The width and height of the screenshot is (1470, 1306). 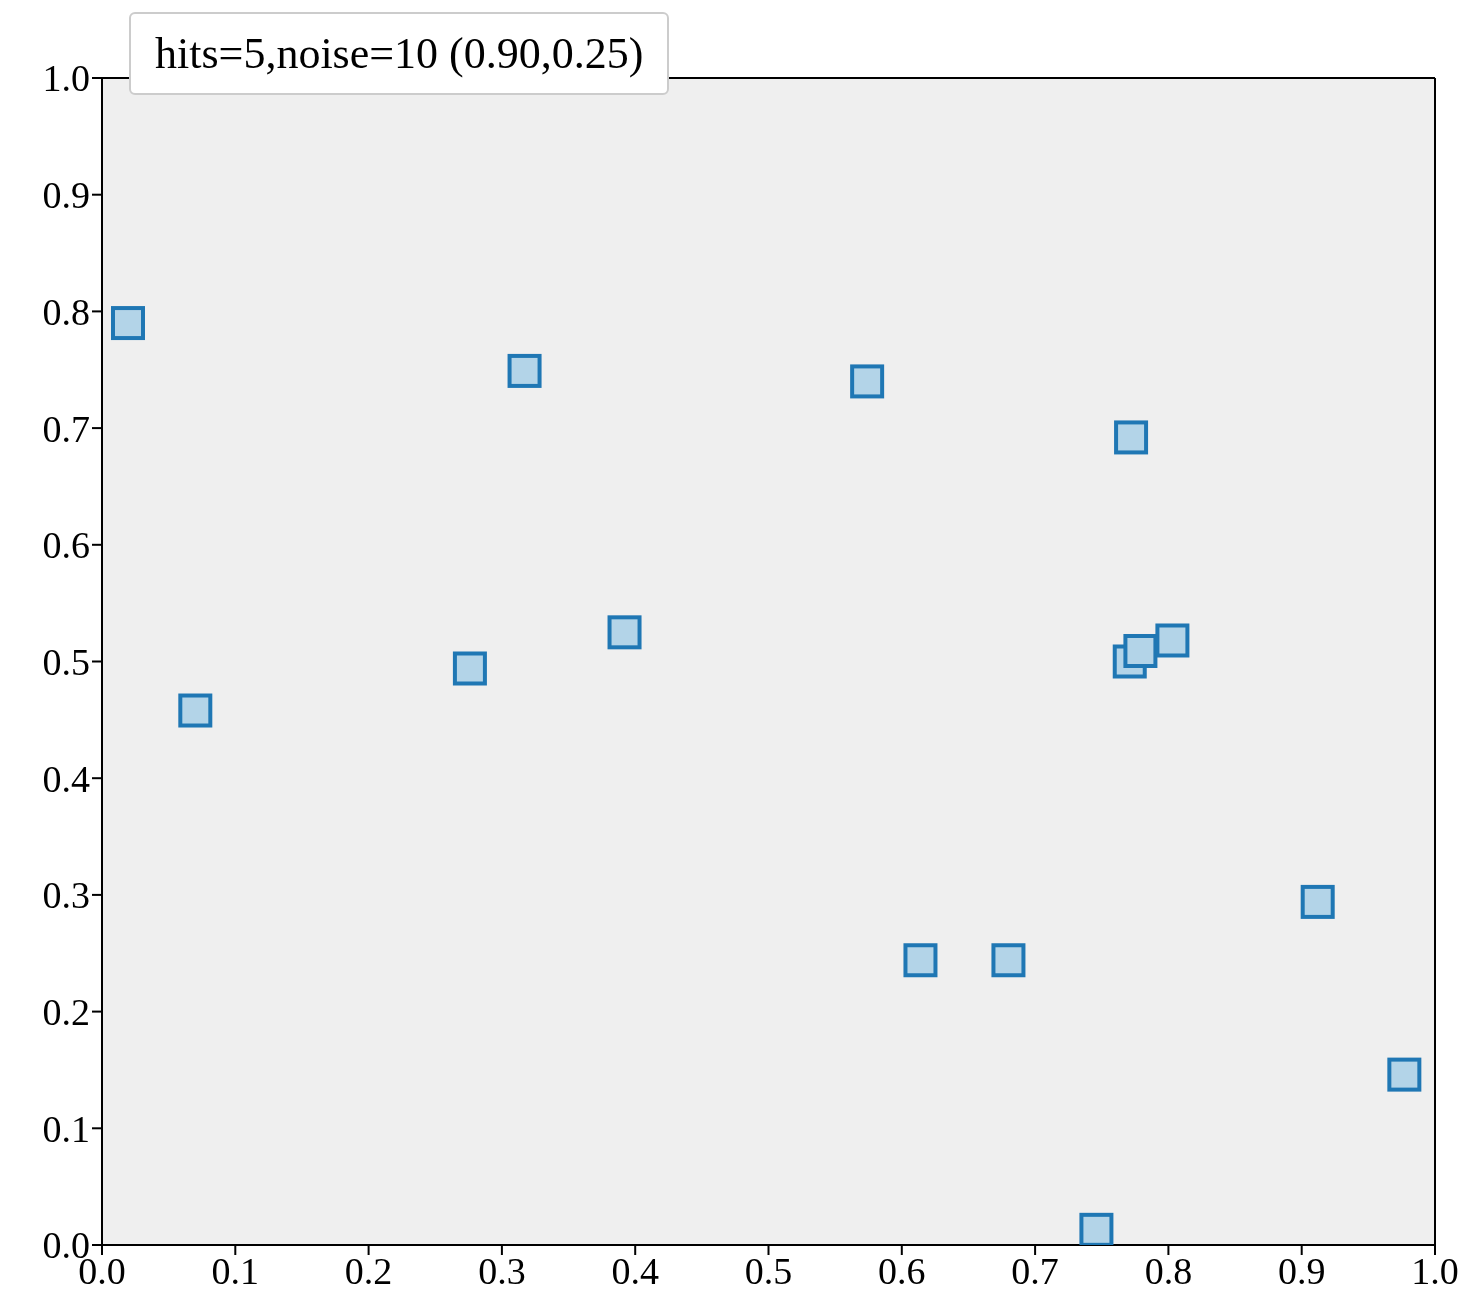 I want to click on y-tick-label: 0.6, so click(x=66, y=545).